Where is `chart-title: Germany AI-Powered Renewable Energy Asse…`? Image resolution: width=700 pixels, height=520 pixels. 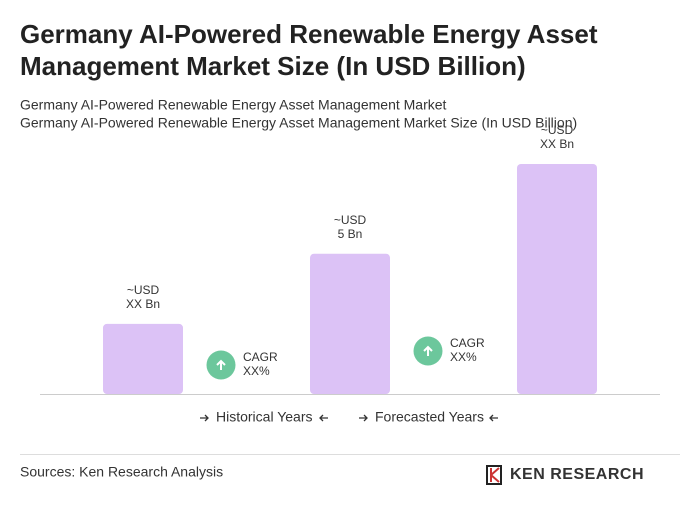
chart-title: Germany AI-Powered Renewable Energy Asse… is located at coordinates (309, 50).